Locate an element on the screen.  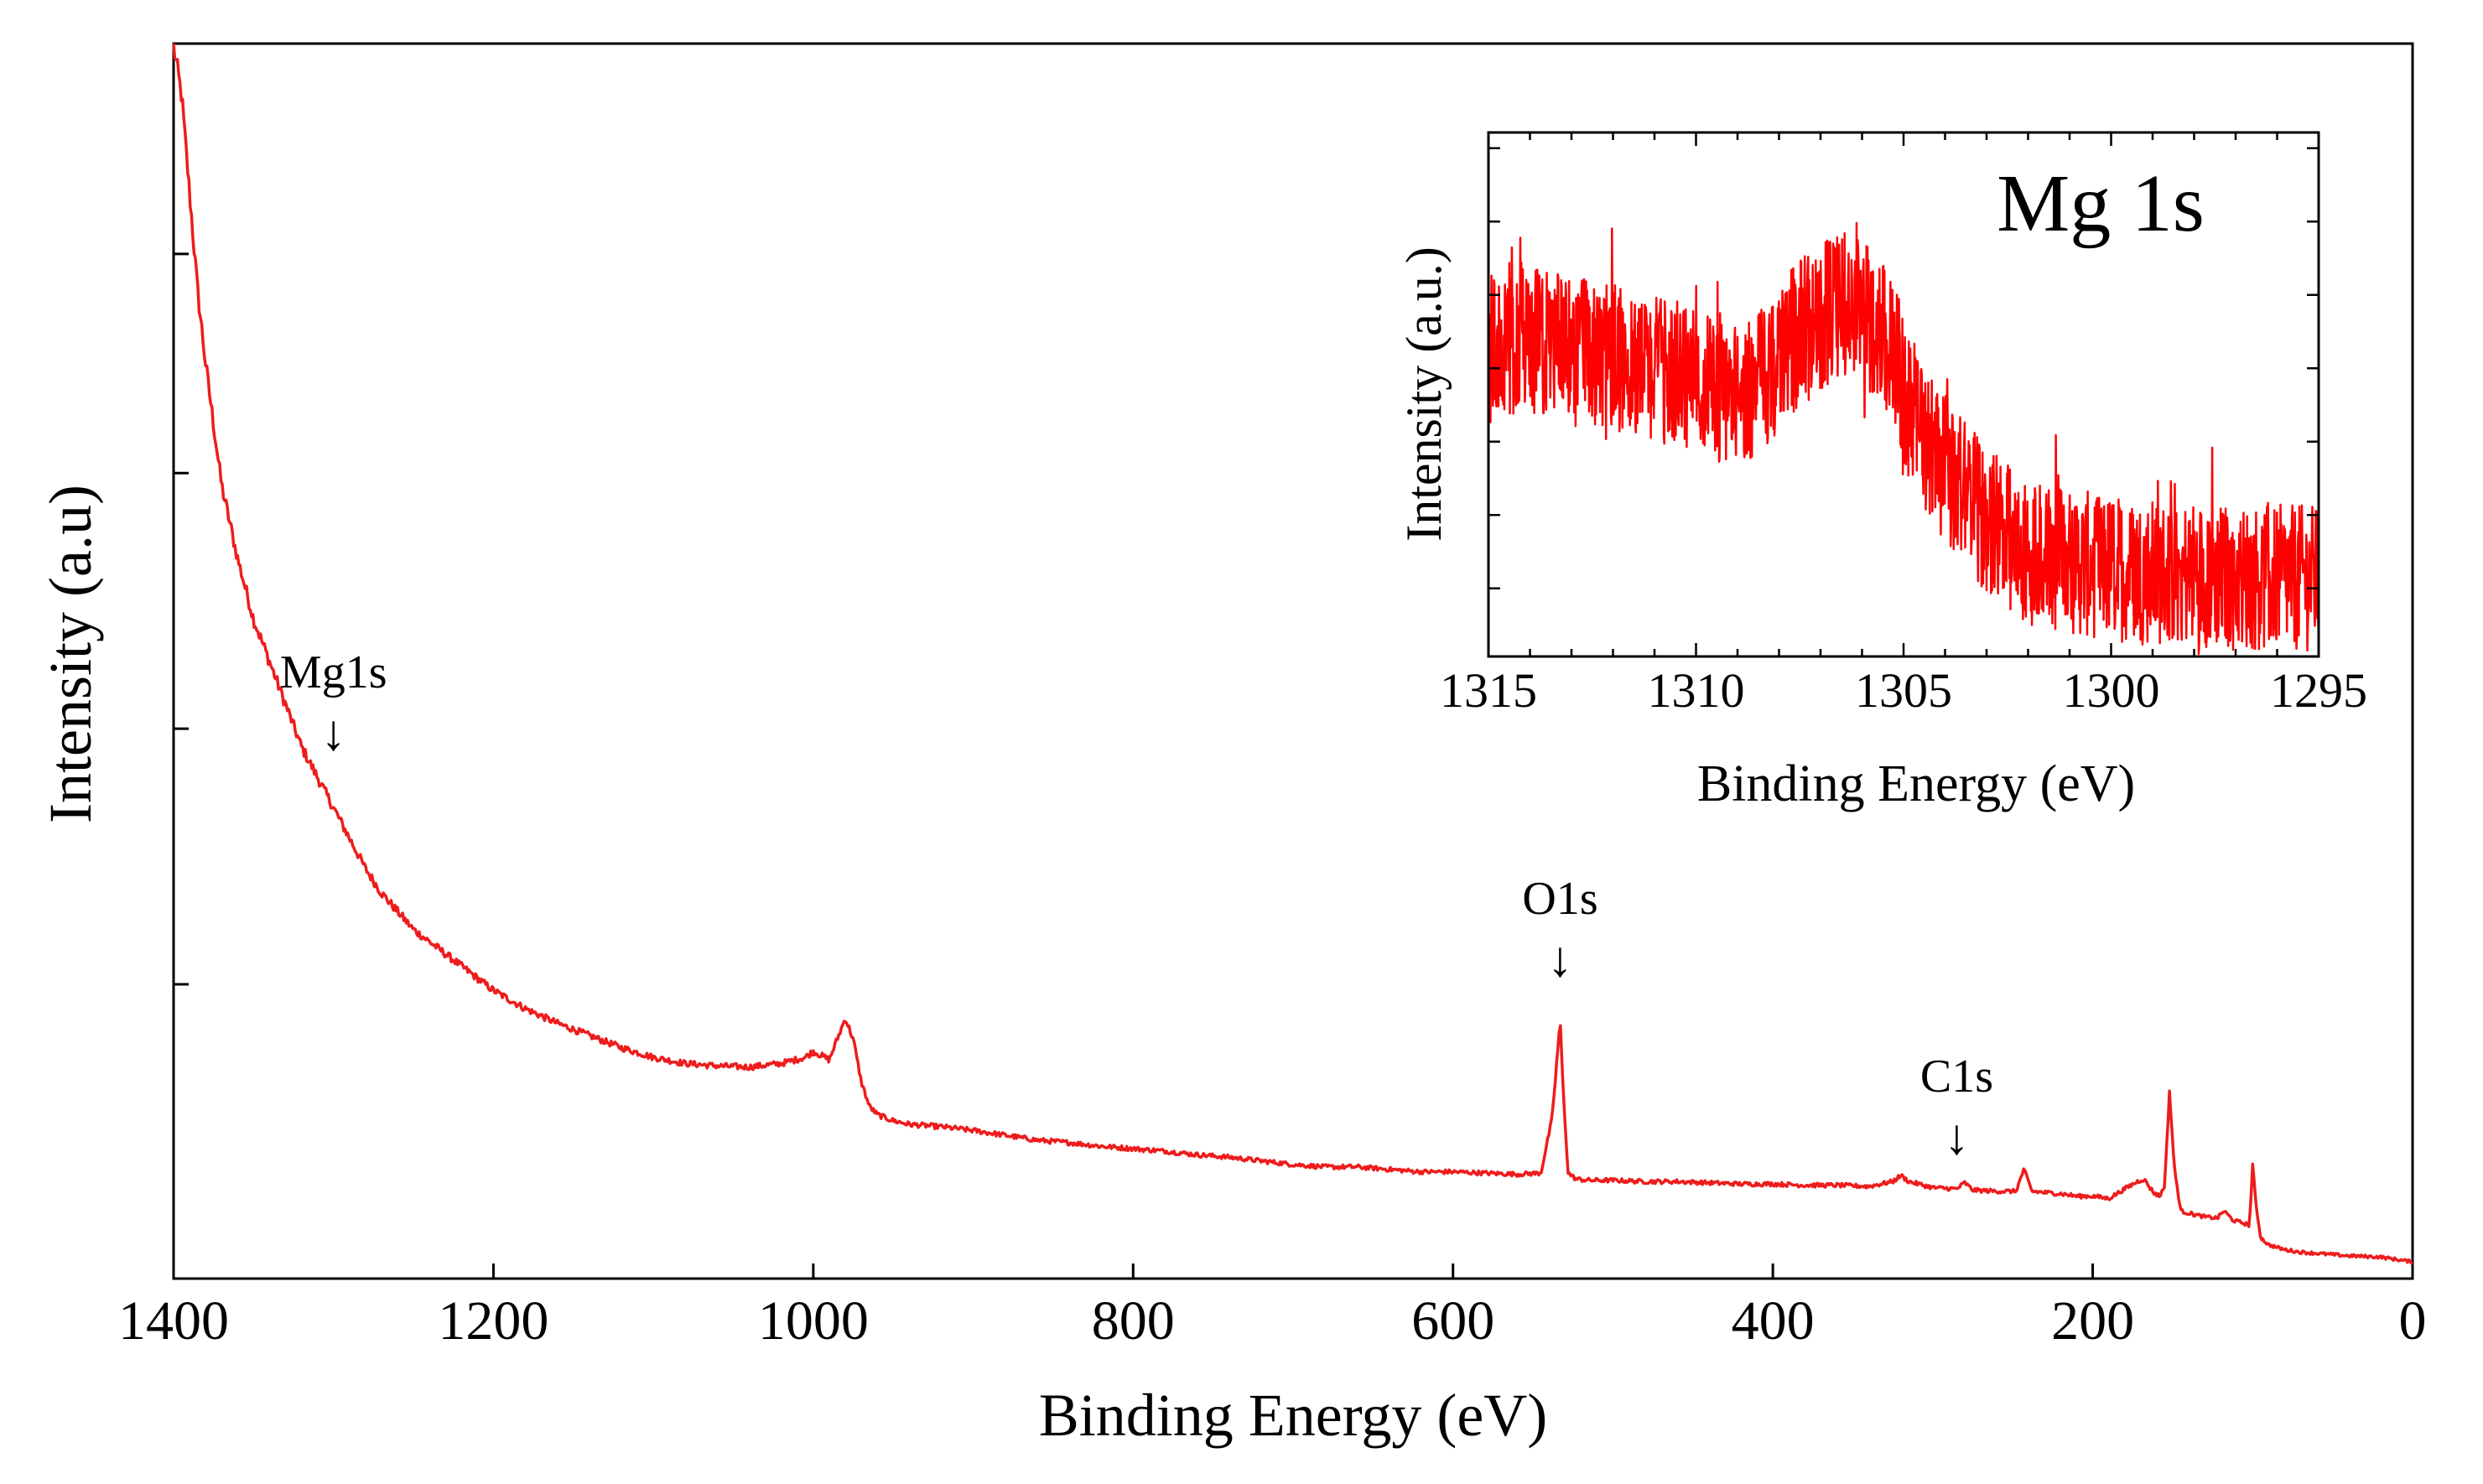
main-x-tick-label: 1400 is located at coordinates (173, 1321).